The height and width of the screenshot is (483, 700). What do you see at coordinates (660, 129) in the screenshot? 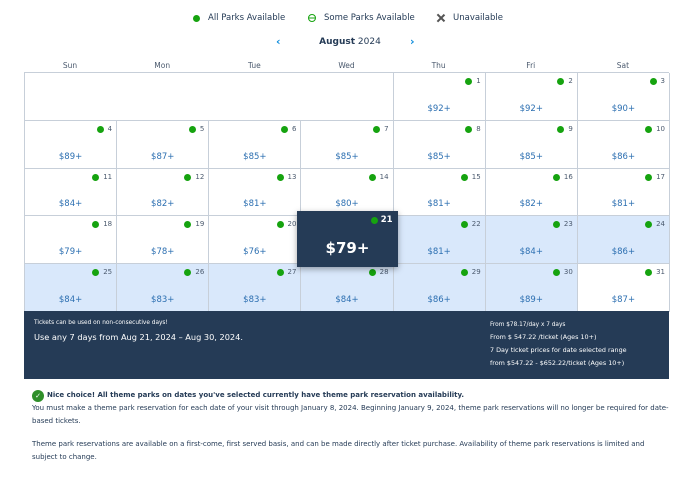
I see `day-number-text: 10` at bounding box center [660, 129].